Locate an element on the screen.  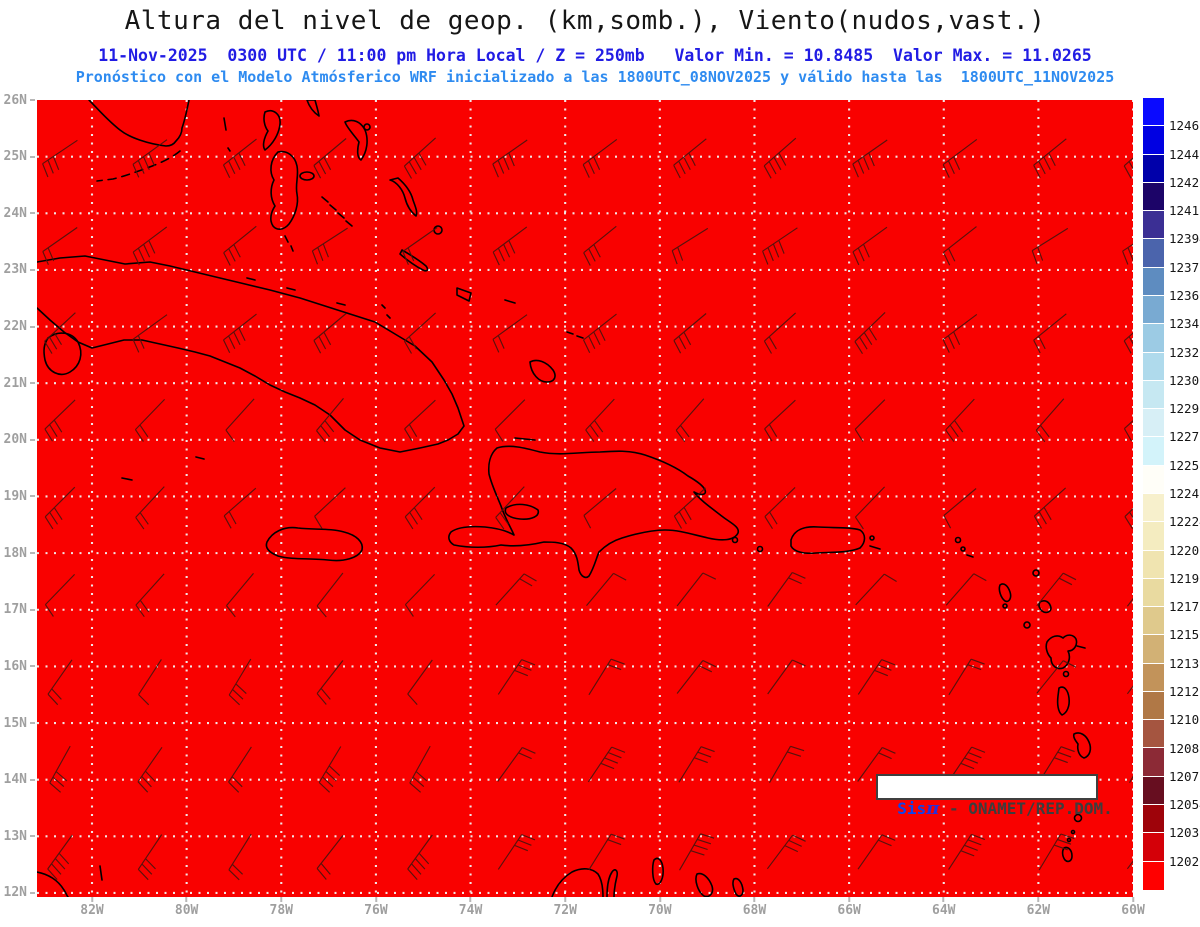
coast-vieques is located at coordinates (875, 547).